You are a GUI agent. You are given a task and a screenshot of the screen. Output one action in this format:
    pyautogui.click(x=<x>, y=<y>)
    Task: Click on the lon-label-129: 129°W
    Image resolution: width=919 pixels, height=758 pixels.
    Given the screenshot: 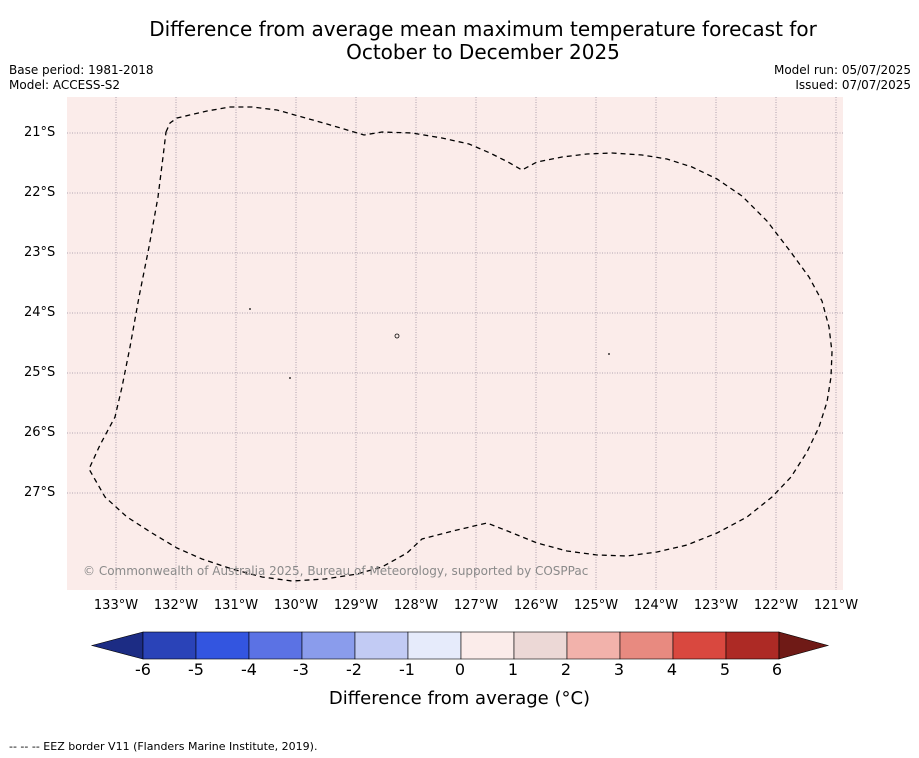 What is the action you would take?
    pyautogui.click(x=356, y=605)
    